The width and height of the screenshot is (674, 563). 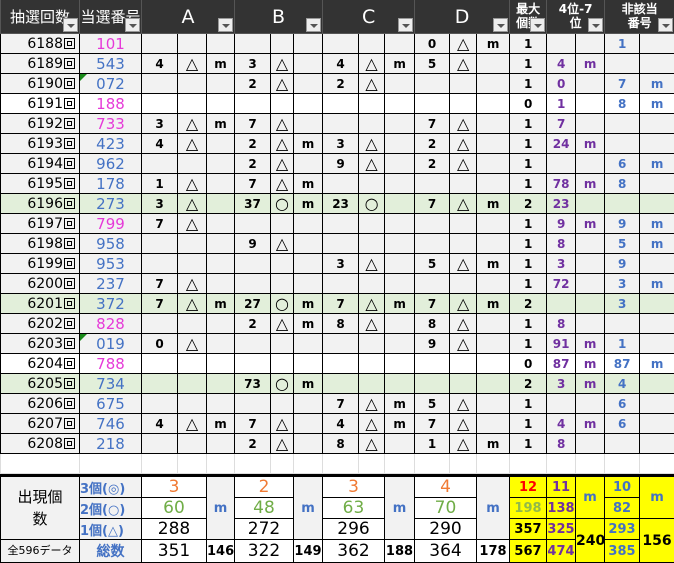 I want to click on draw-number-cell: 6204, so click(x=40, y=364).